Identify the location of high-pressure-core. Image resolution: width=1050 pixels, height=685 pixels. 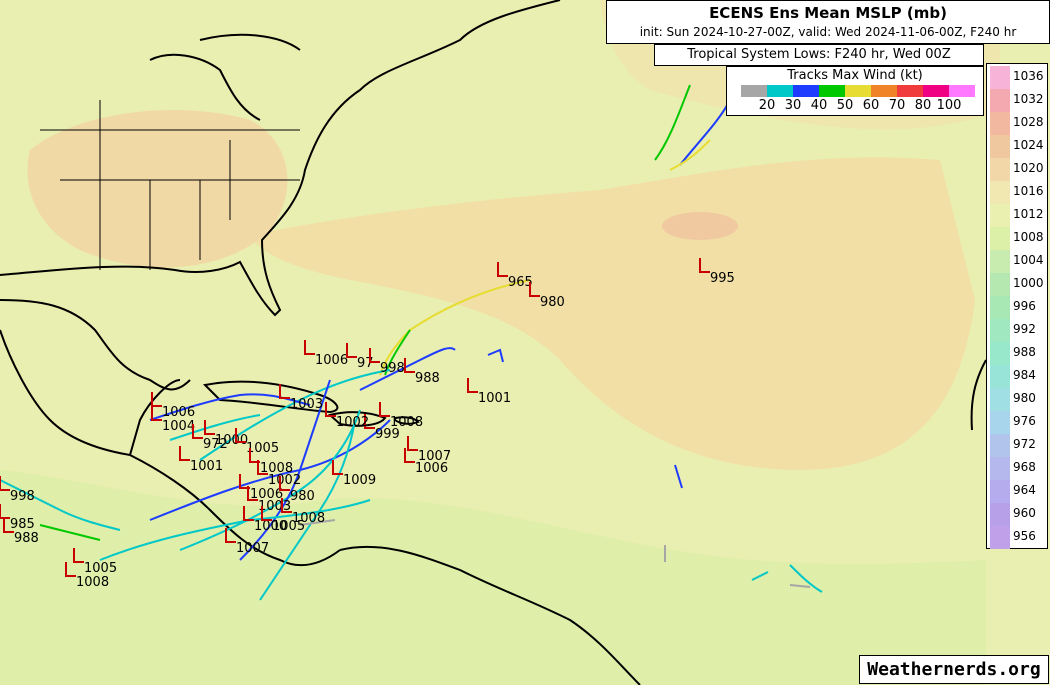
(700, 226).